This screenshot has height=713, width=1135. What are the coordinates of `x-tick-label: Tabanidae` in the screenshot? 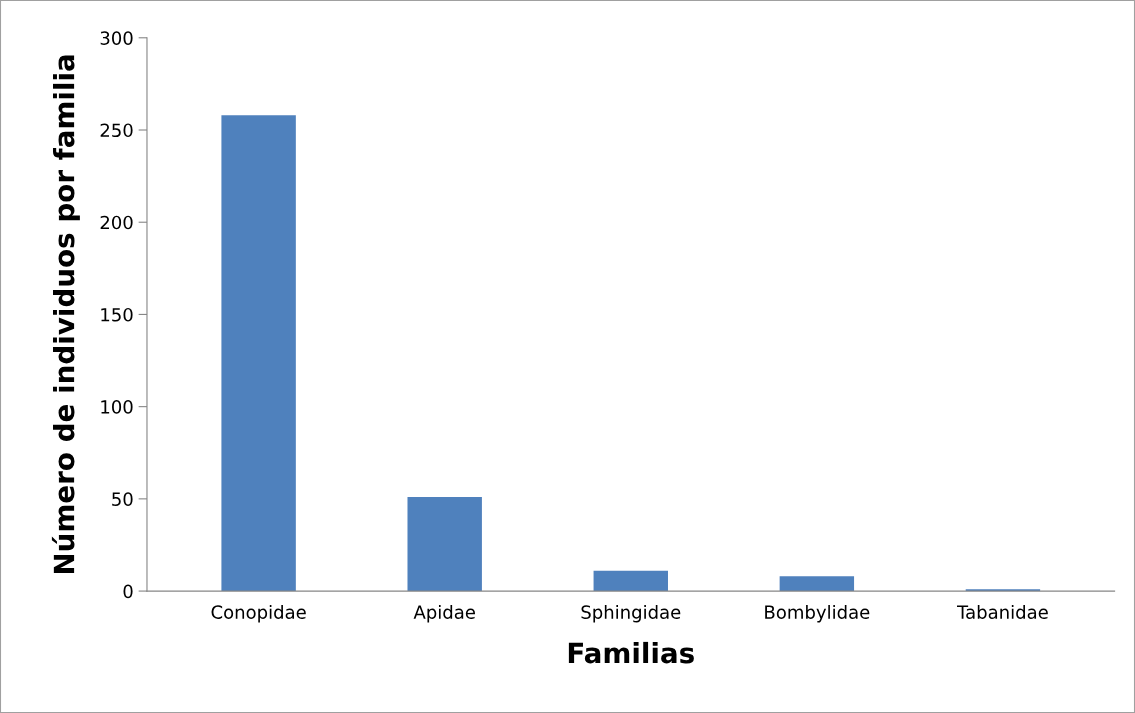 It's located at (1002, 611).